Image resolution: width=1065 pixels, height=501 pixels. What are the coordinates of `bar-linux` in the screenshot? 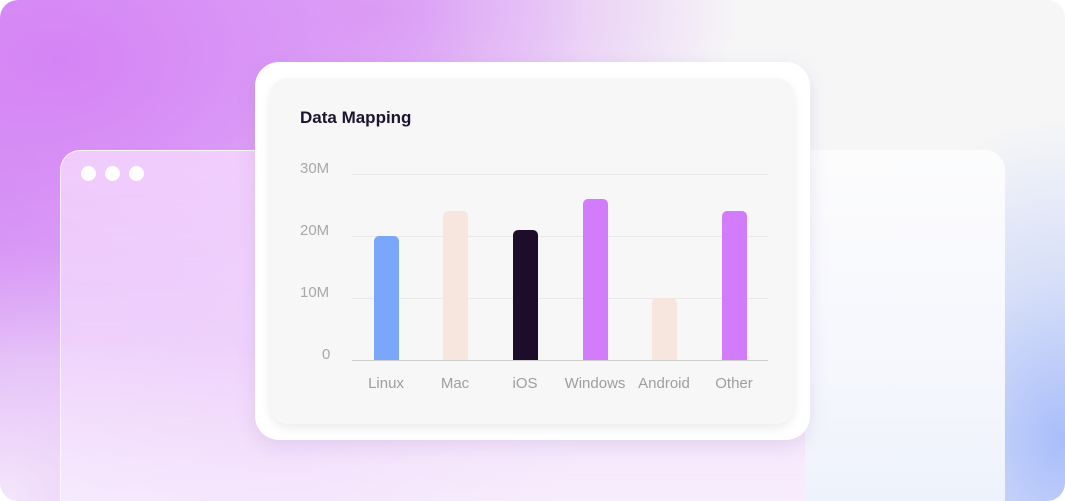 It's located at (386, 298).